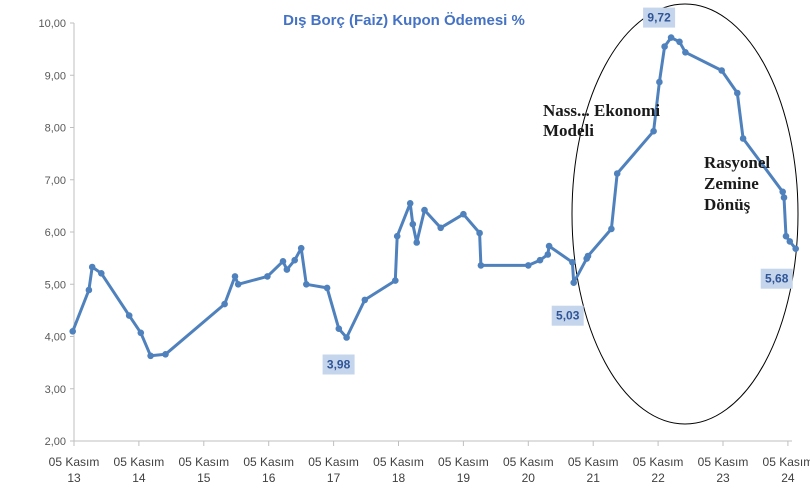 The width and height of the screenshot is (810, 496). What do you see at coordinates (55, 285) in the screenshot?
I see `y-tick-label: 5,00` at bounding box center [55, 285].